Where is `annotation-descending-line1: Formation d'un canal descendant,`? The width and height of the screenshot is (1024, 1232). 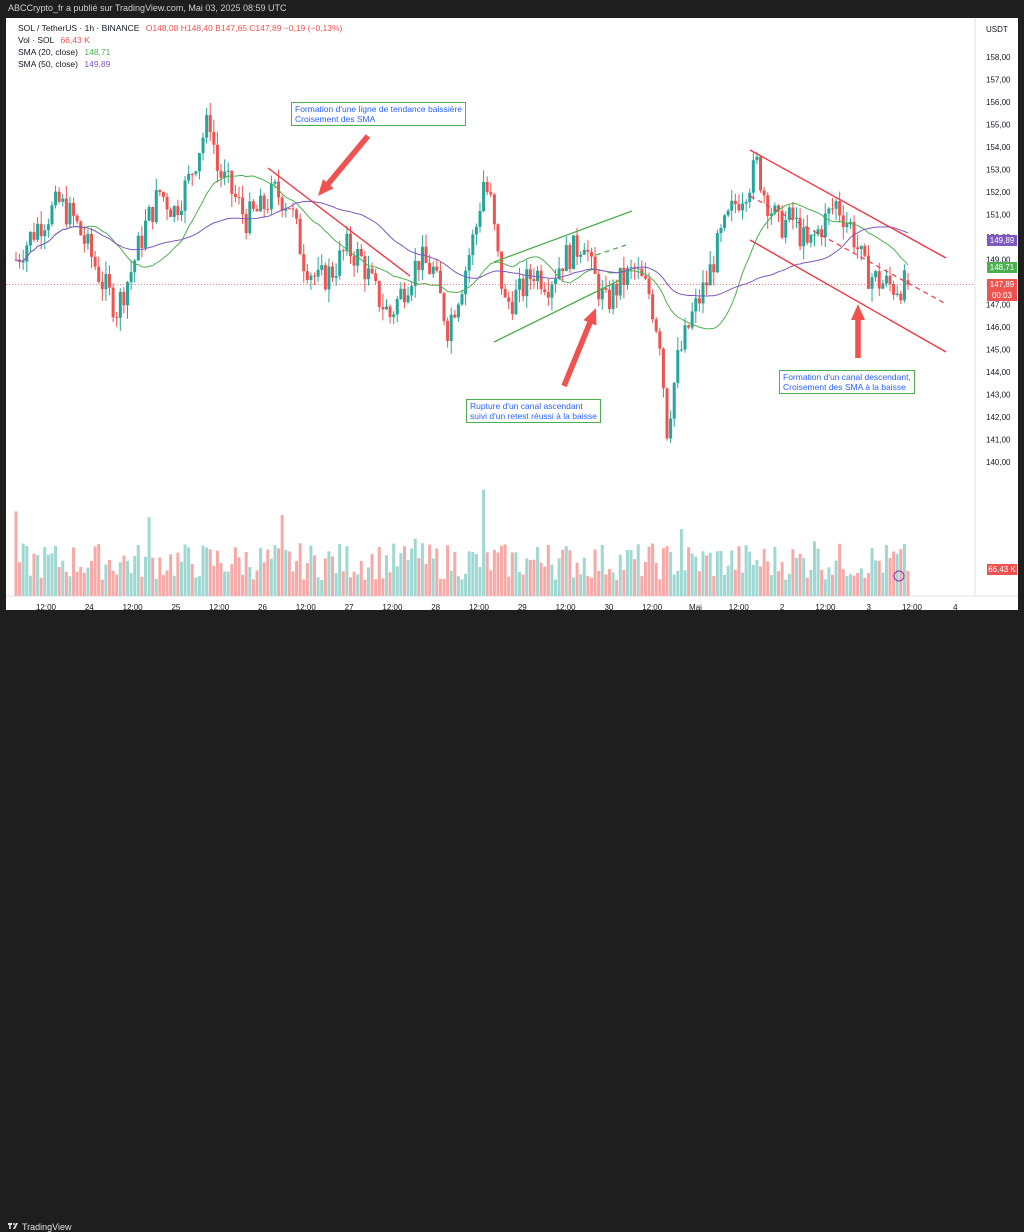 annotation-descending-line1: Formation d'un canal descendant, is located at coordinates (847, 377).